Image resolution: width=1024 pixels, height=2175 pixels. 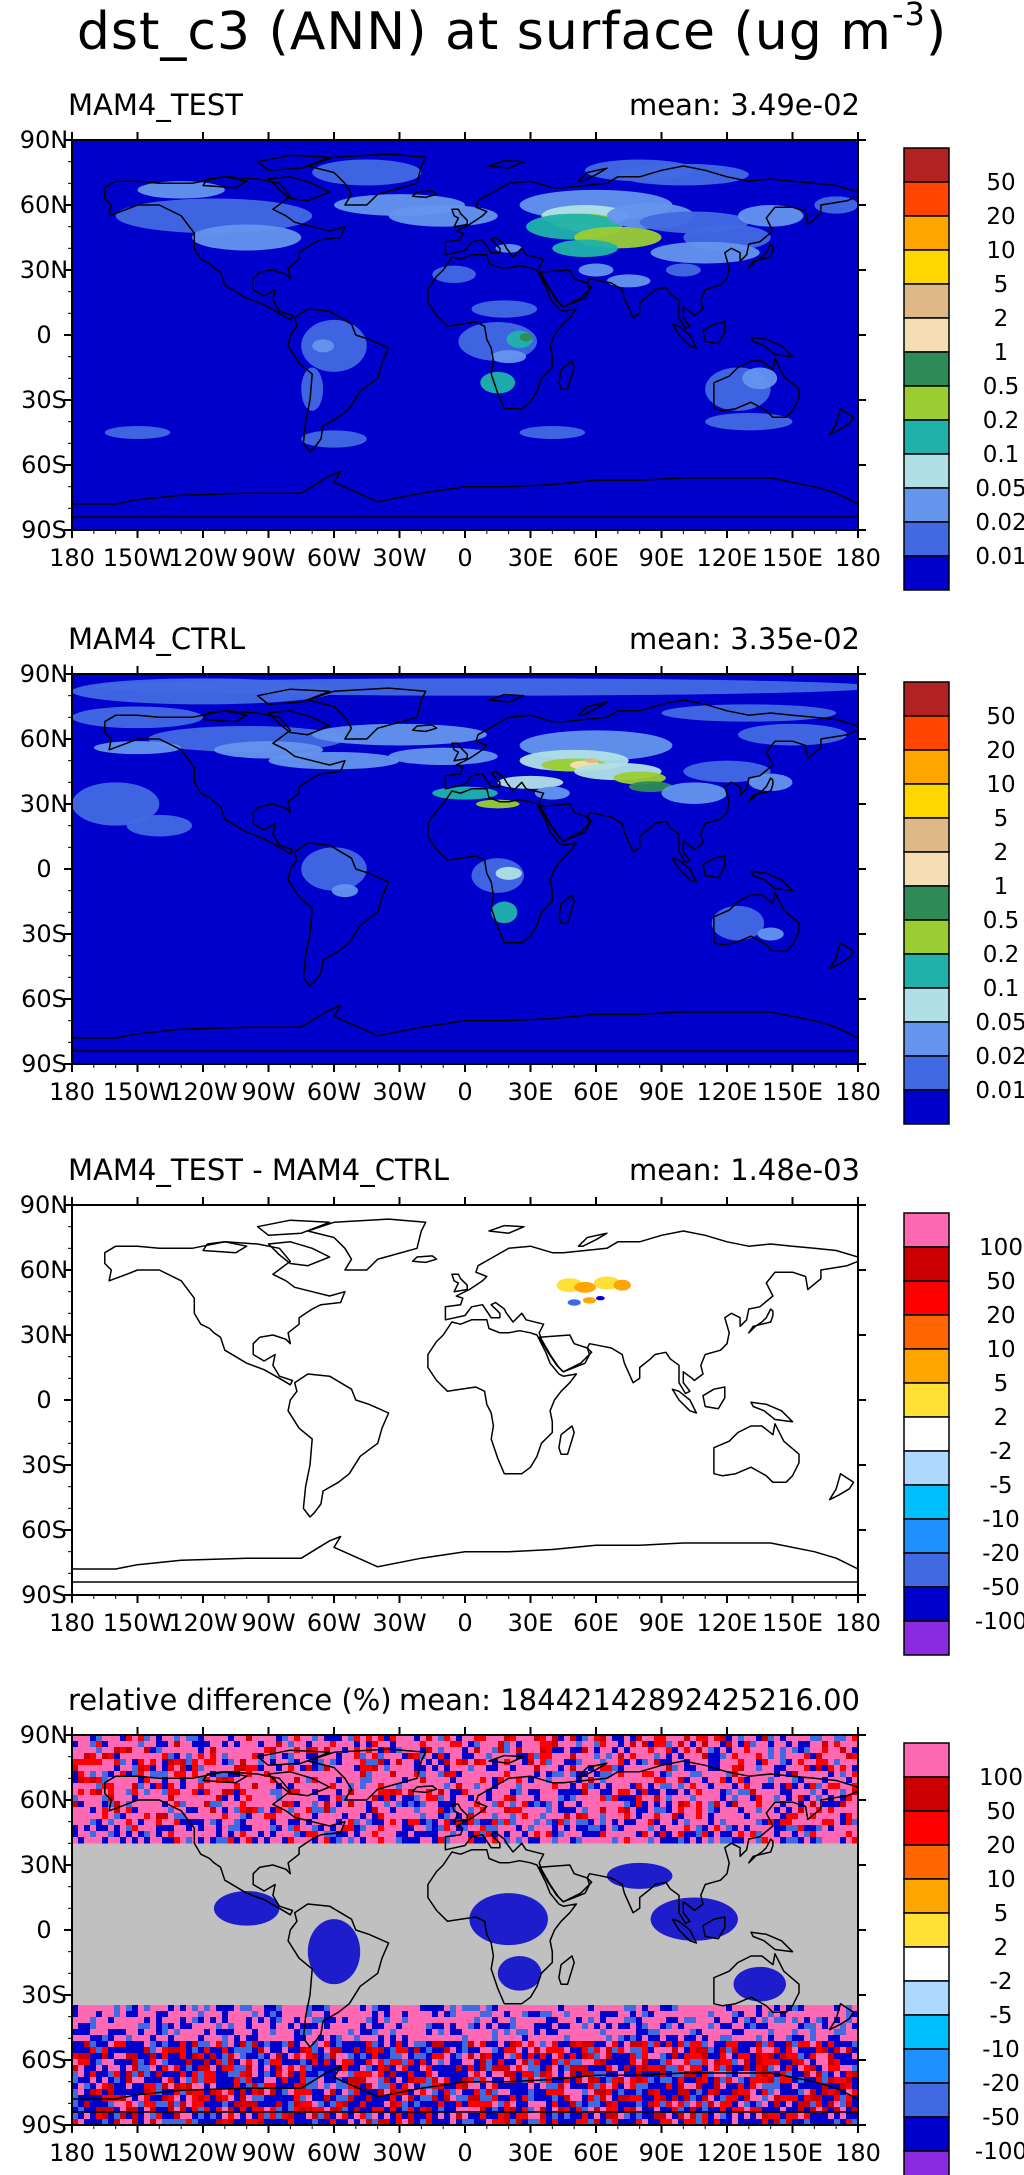 What do you see at coordinates (225, 1247) in the screenshot?
I see `coastline-victoria-island` at bounding box center [225, 1247].